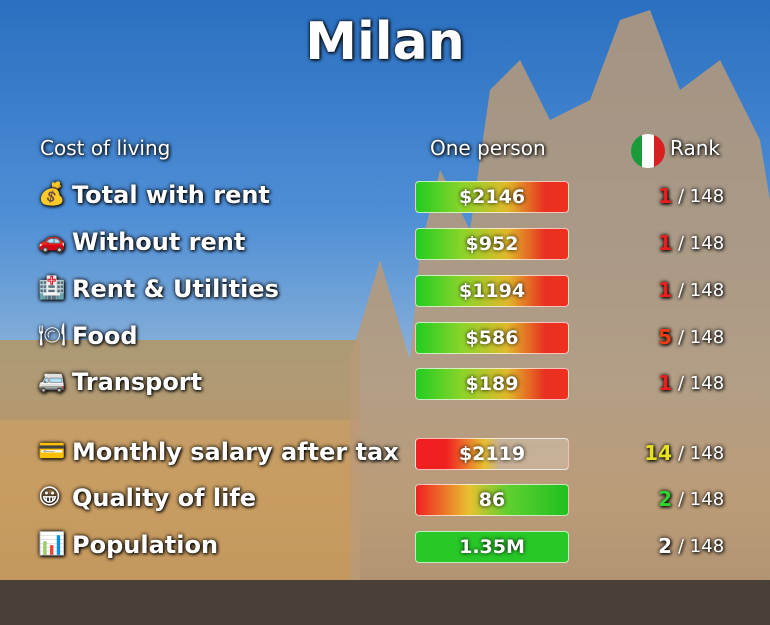  Describe the element at coordinates (492, 500) in the screenshot. I see `row-value: 86` at that location.